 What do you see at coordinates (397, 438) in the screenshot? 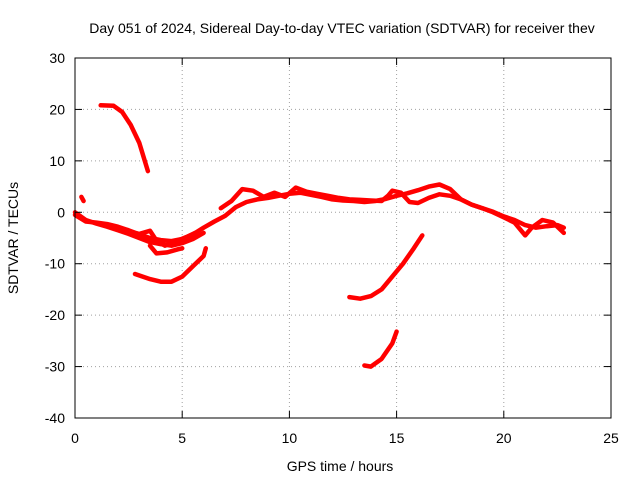
I see `x-tick-label: 15` at bounding box center [397, 438].